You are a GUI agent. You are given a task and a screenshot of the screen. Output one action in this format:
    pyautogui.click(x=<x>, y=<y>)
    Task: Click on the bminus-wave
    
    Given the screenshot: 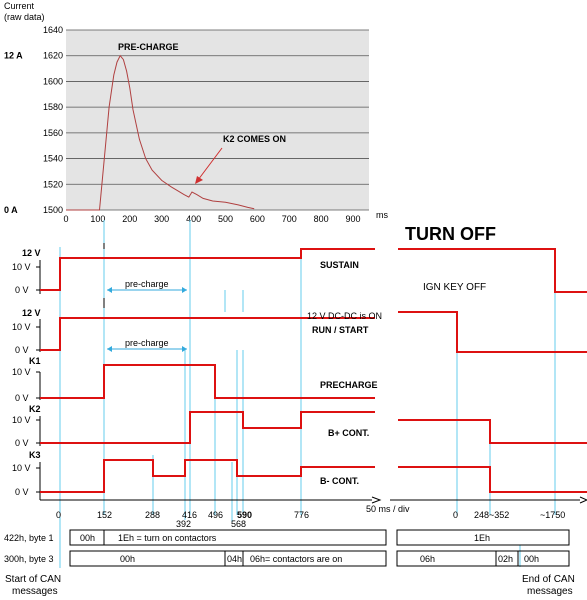 What is the action you would take?
    pyautogui.click(x=207, y=476)
    